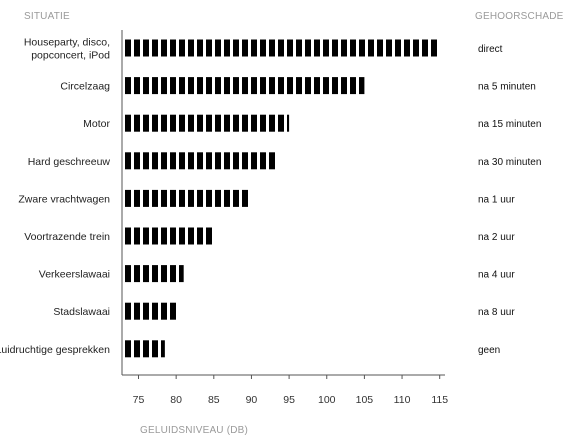 This screenshot has width=572, height=448. What do you see at coordinates (64, 199) in the screenshot?
I see `category-label: Zware vrachtwagen` at bounding box center [64, 199].